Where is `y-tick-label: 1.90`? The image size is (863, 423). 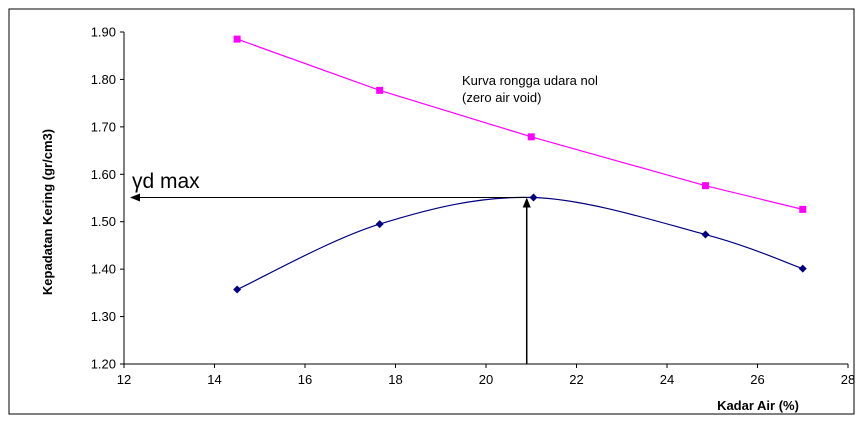
y-tick-label: 1.90 is located at coordinates (103, 32).